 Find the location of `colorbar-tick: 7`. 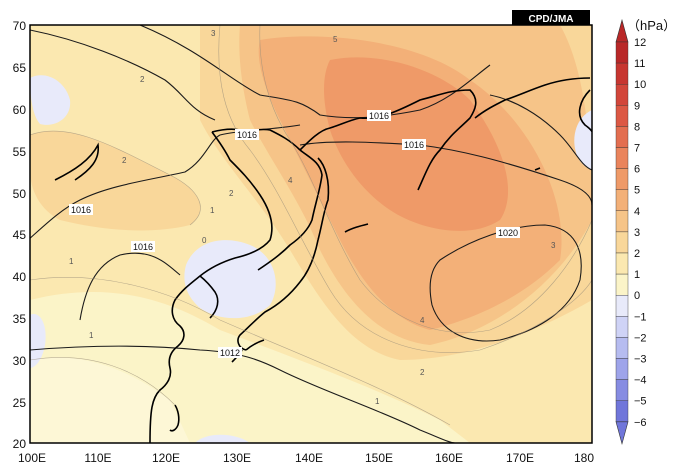

colorbar-tick: 7 is located at coordinates (637, 149).